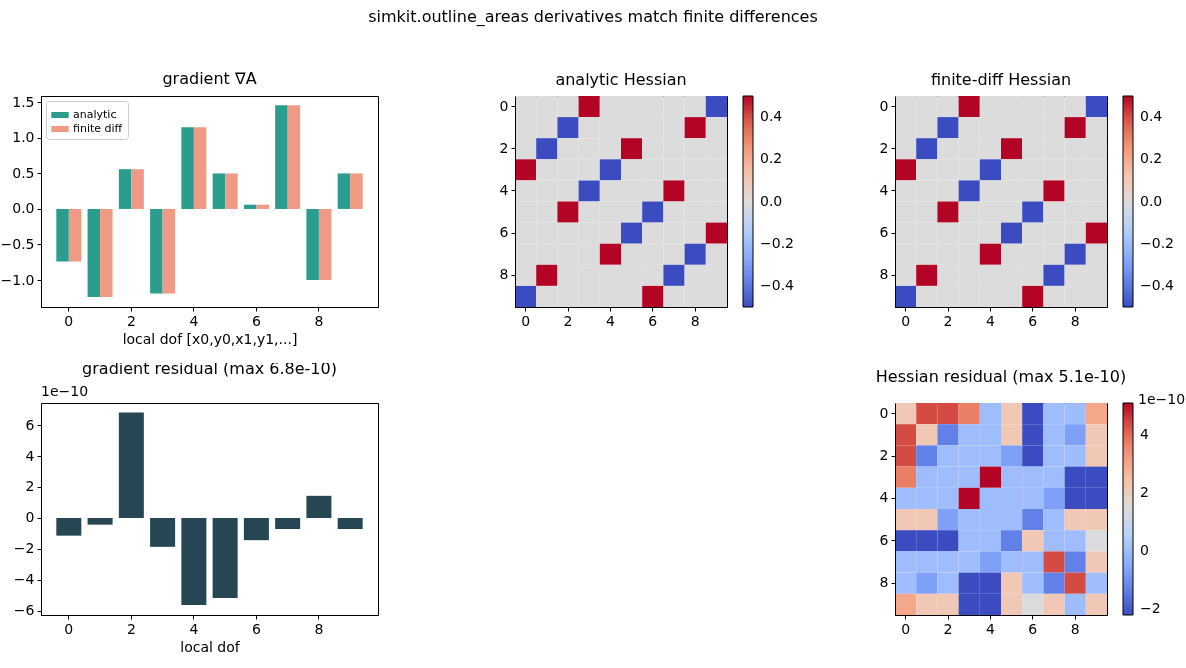  What do you see at coordinates (210, 338) in the screenshot?
I see `x-axis-title: local dof [x0,y0,x1,y1,...]` at bounding box center [210, 338].